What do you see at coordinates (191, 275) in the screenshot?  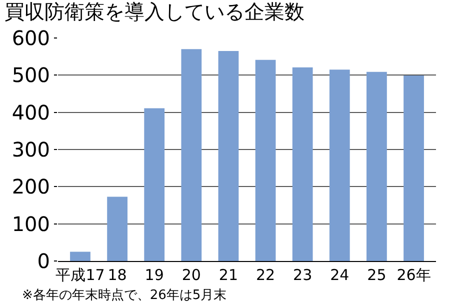 I see `x-tick-label: 20` at bounding box center [191, 275].